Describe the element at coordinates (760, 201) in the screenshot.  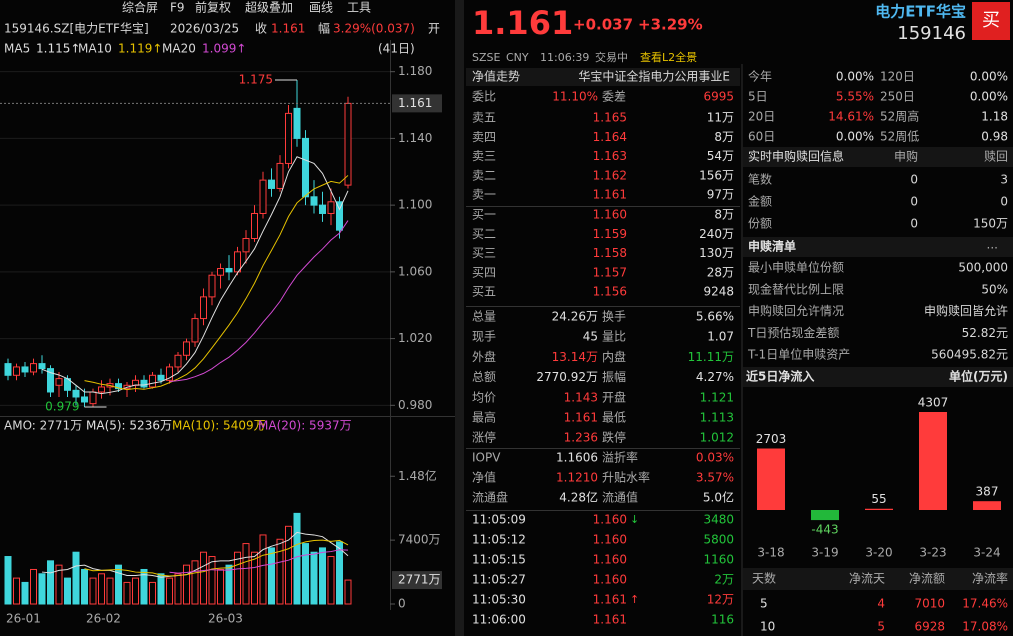
I see `label: 金额` at that location.